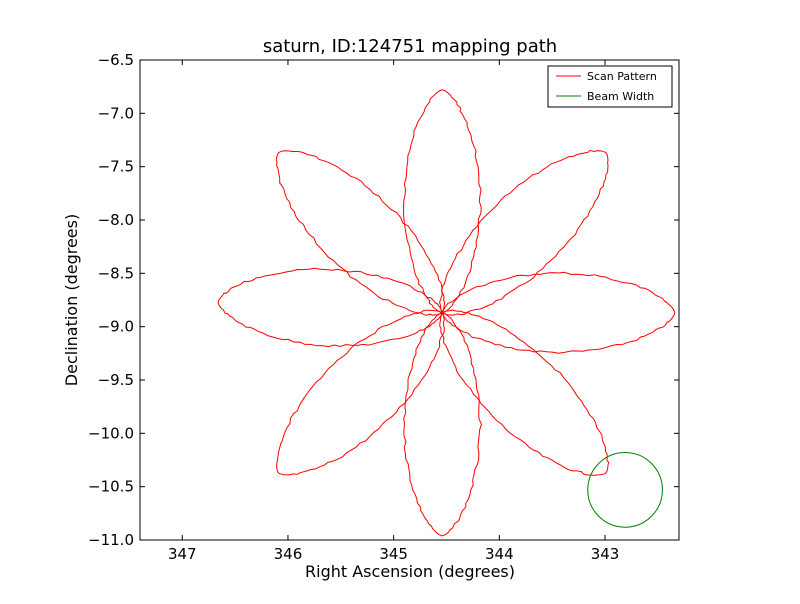 Image resolution: width=800 pixels, height=604 pixels. What do you see at coordinates (410, 46) in the screenshot?
I see `chart-title: saturn, ID:124751 mapping path` at bounding box center [410, 46].